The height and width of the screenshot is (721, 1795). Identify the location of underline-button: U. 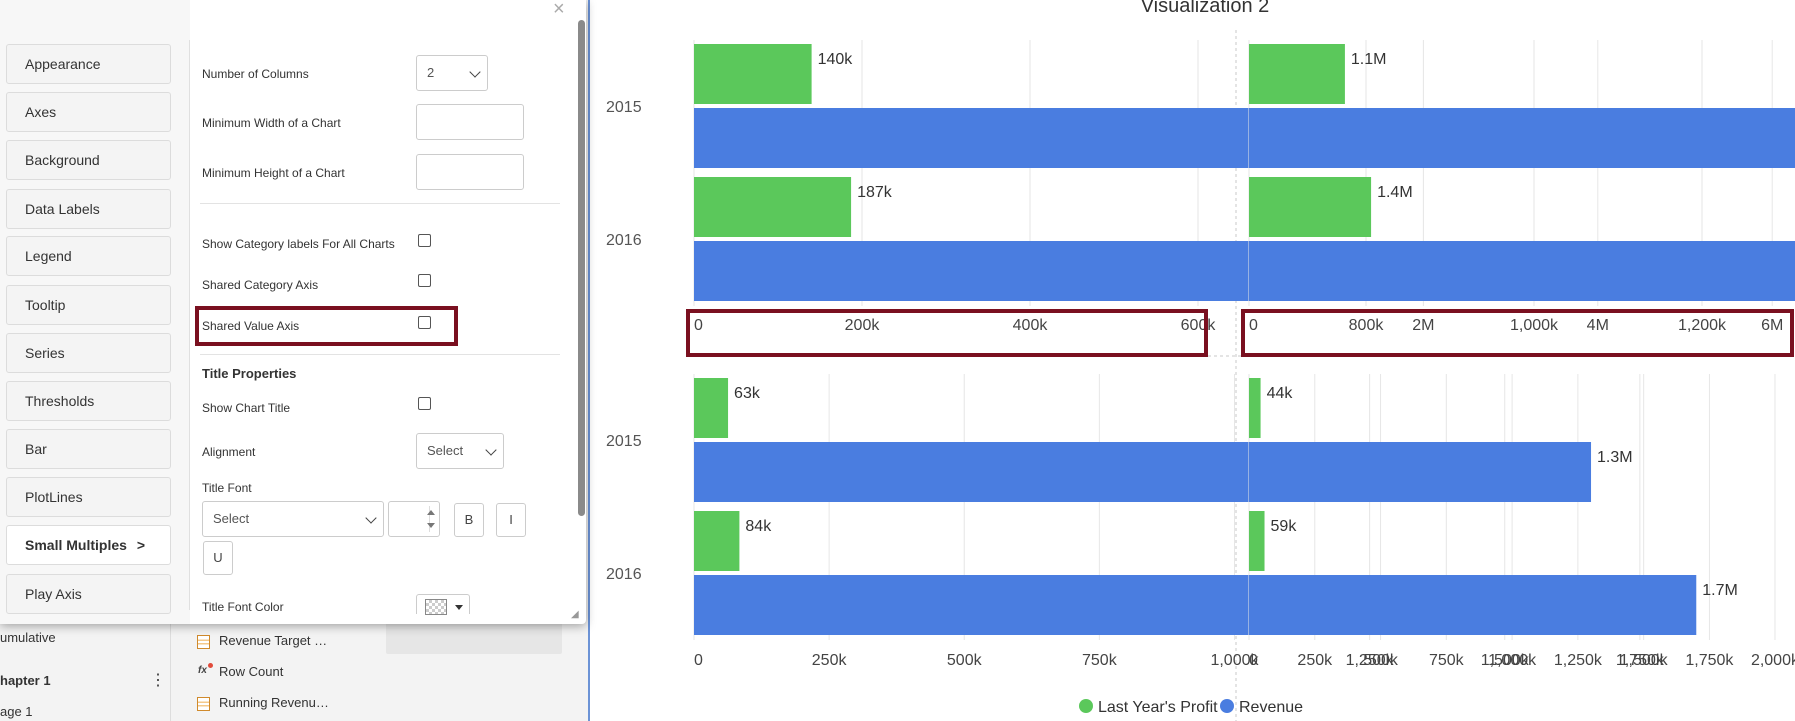
(218, 558).